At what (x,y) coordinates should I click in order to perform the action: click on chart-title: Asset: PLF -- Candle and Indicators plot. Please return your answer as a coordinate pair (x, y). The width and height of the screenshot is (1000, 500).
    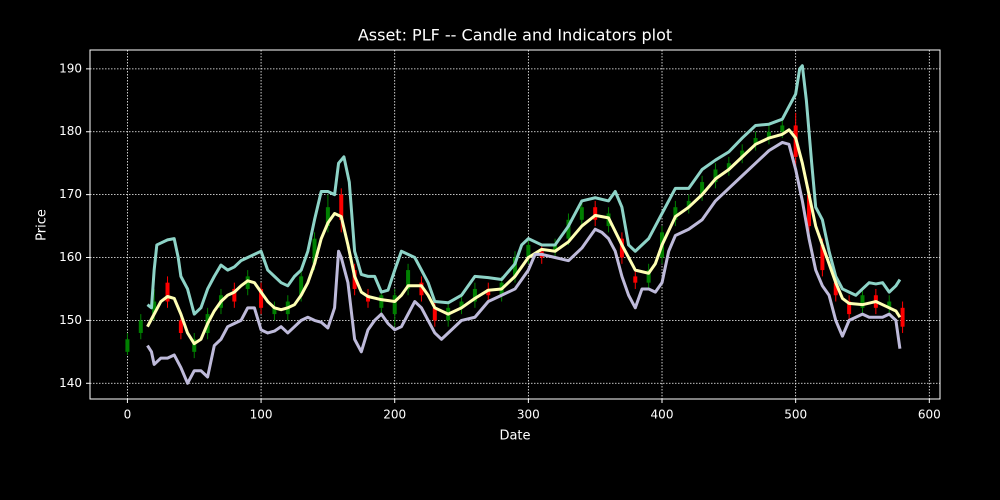
    Looking at the image, I should click on (515, 35).